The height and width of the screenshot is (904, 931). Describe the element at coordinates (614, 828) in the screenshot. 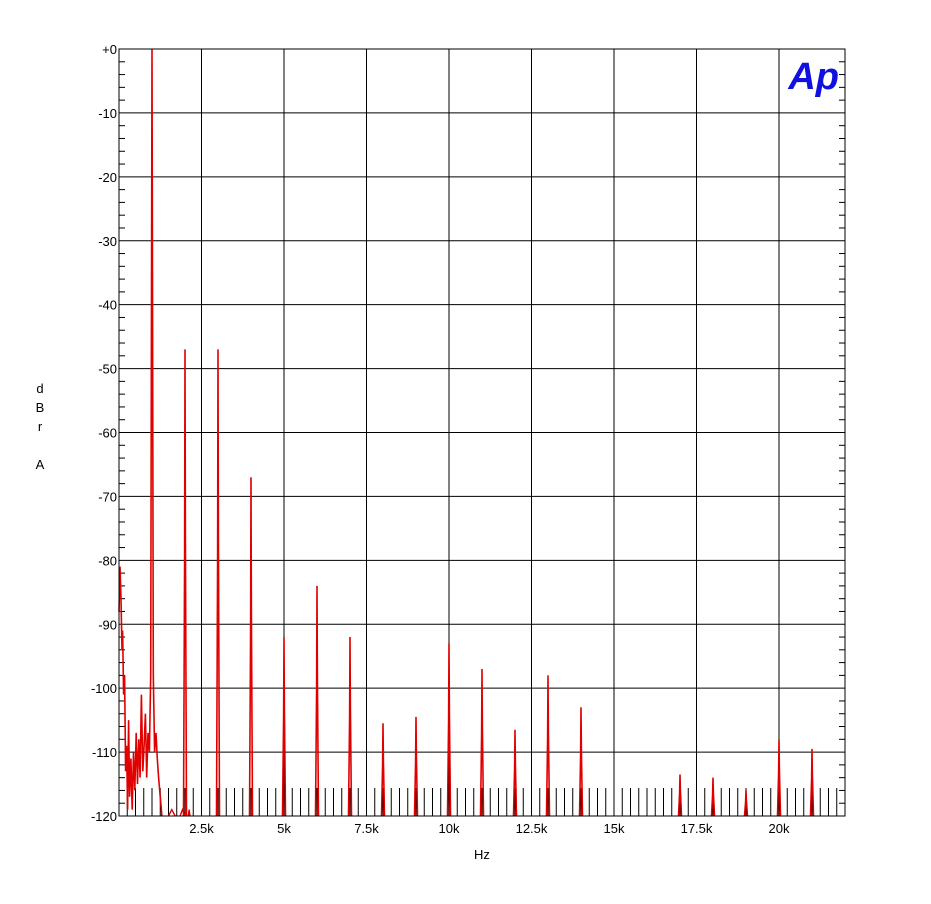

I see `x-tick-label: 15k` at that location.